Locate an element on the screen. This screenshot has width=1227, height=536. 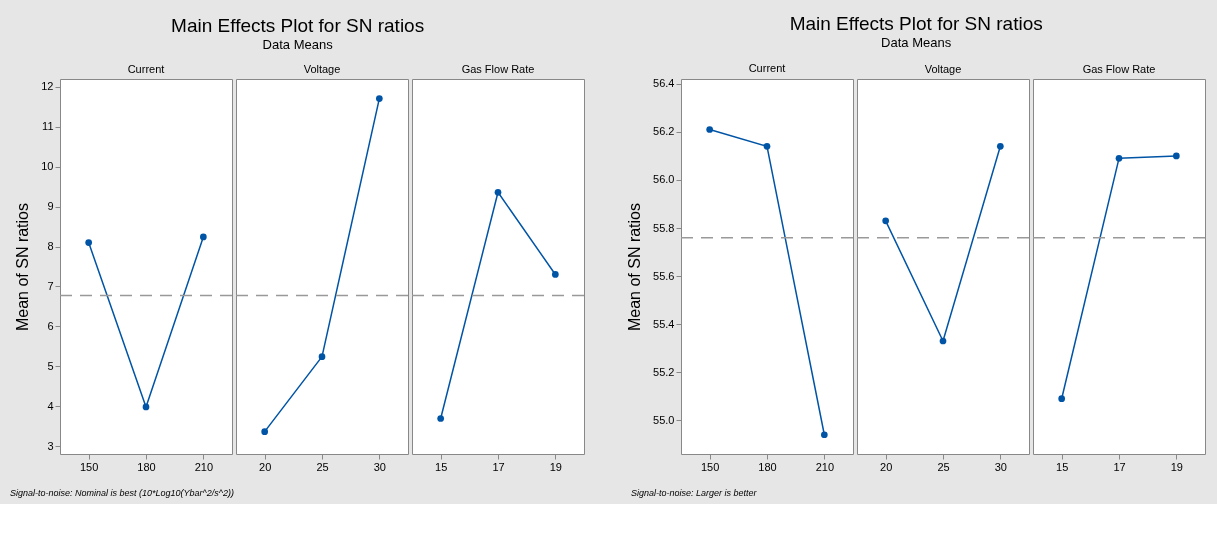
y-tick-label: 56.2 is located at coordinates (664, 131).